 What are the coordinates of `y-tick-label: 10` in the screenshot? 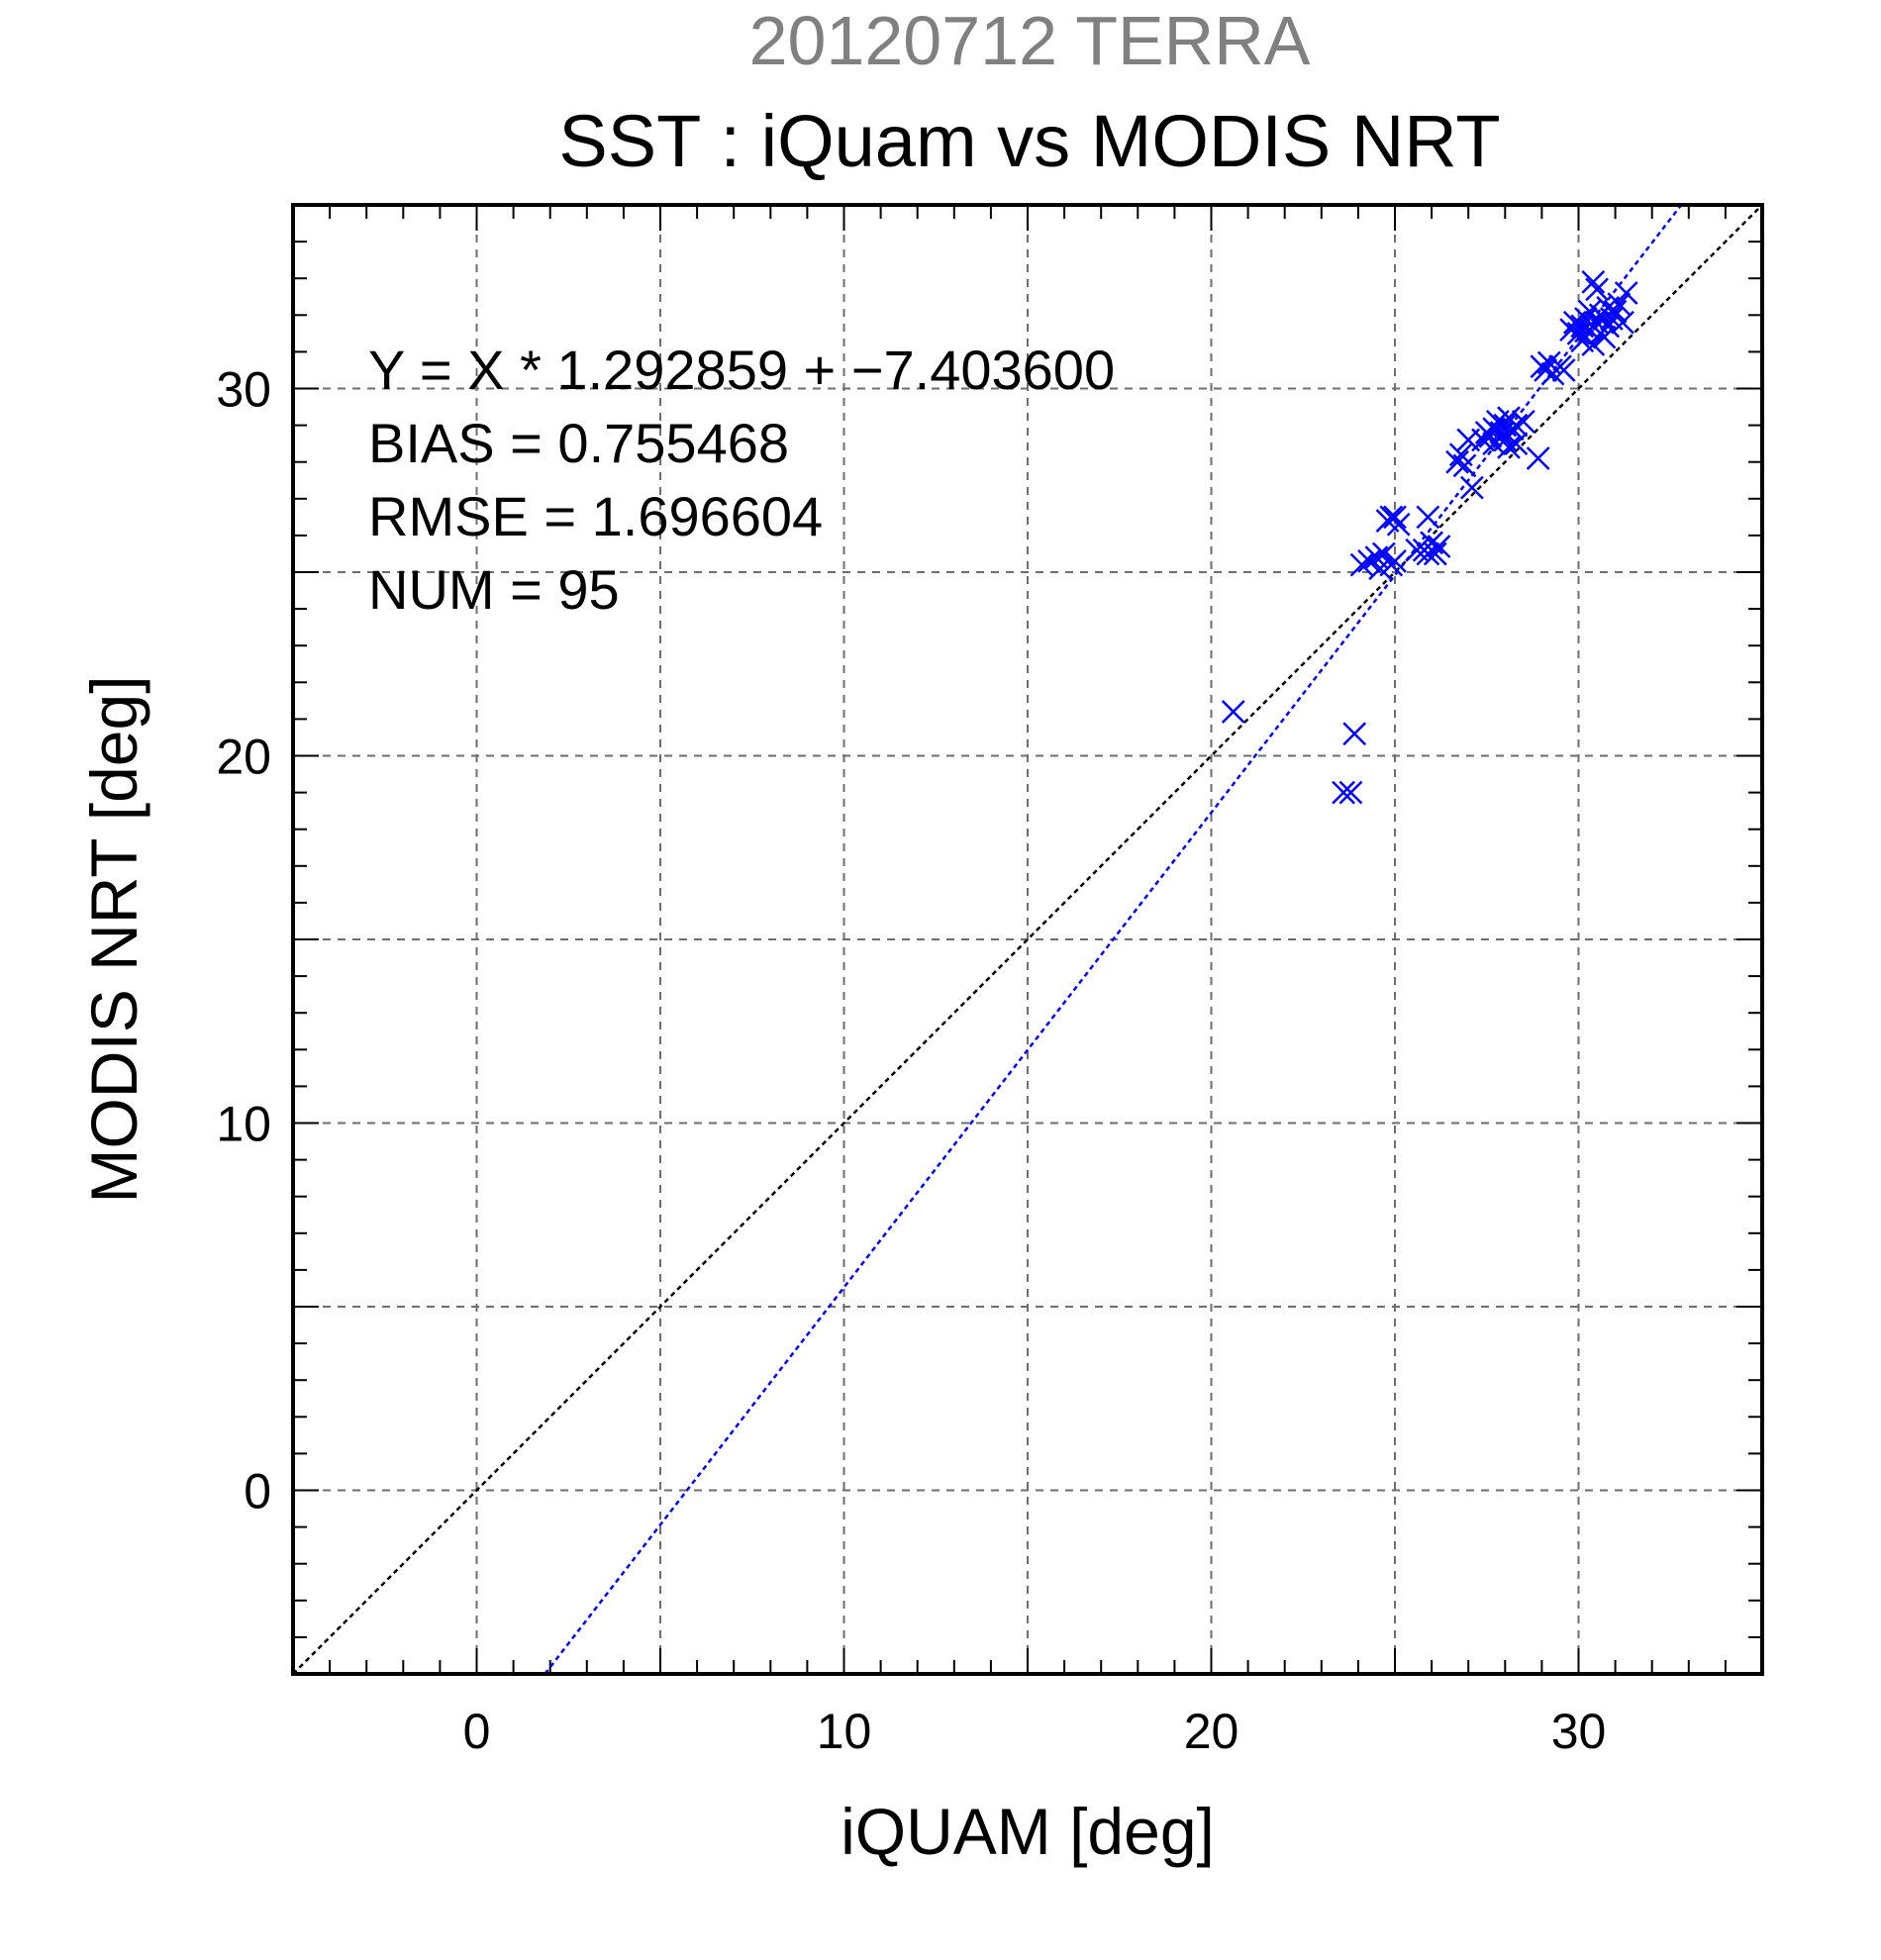 It's located at (244, 1124).